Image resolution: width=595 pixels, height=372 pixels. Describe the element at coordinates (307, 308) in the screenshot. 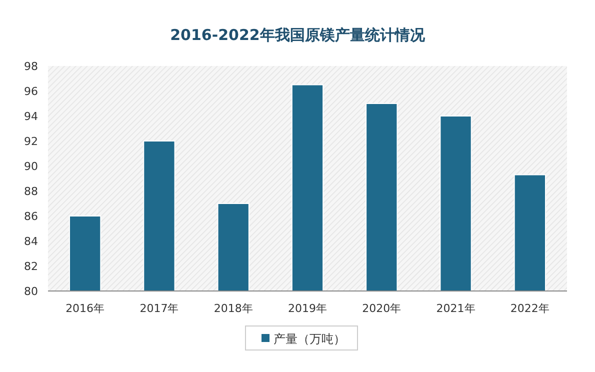

I see `x-tick-label: 2019年` at that location.